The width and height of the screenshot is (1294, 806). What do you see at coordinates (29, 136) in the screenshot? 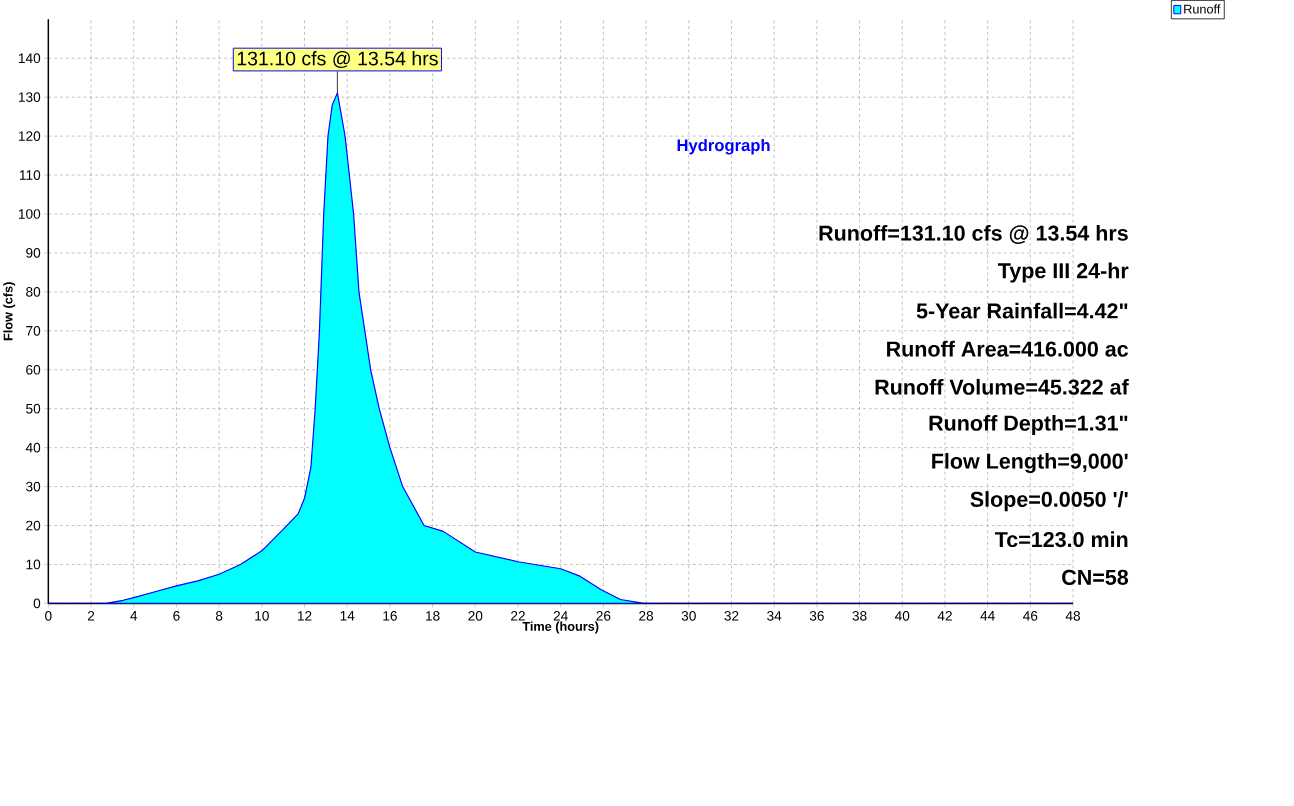
I see `y-tick-label: 120` at bounding box center [29, 136].